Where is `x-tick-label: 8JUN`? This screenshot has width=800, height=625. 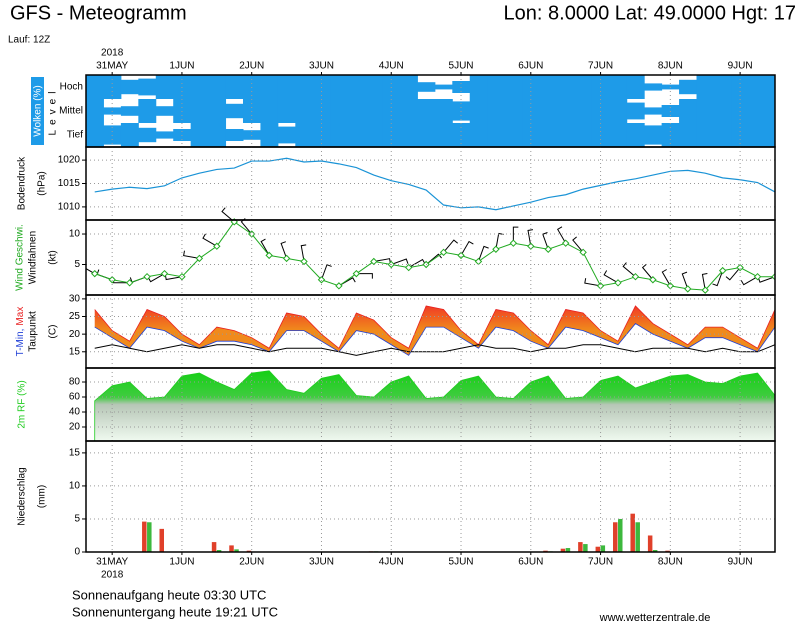 x-tick-label: 8JUN is located at coordinates (670, 66).